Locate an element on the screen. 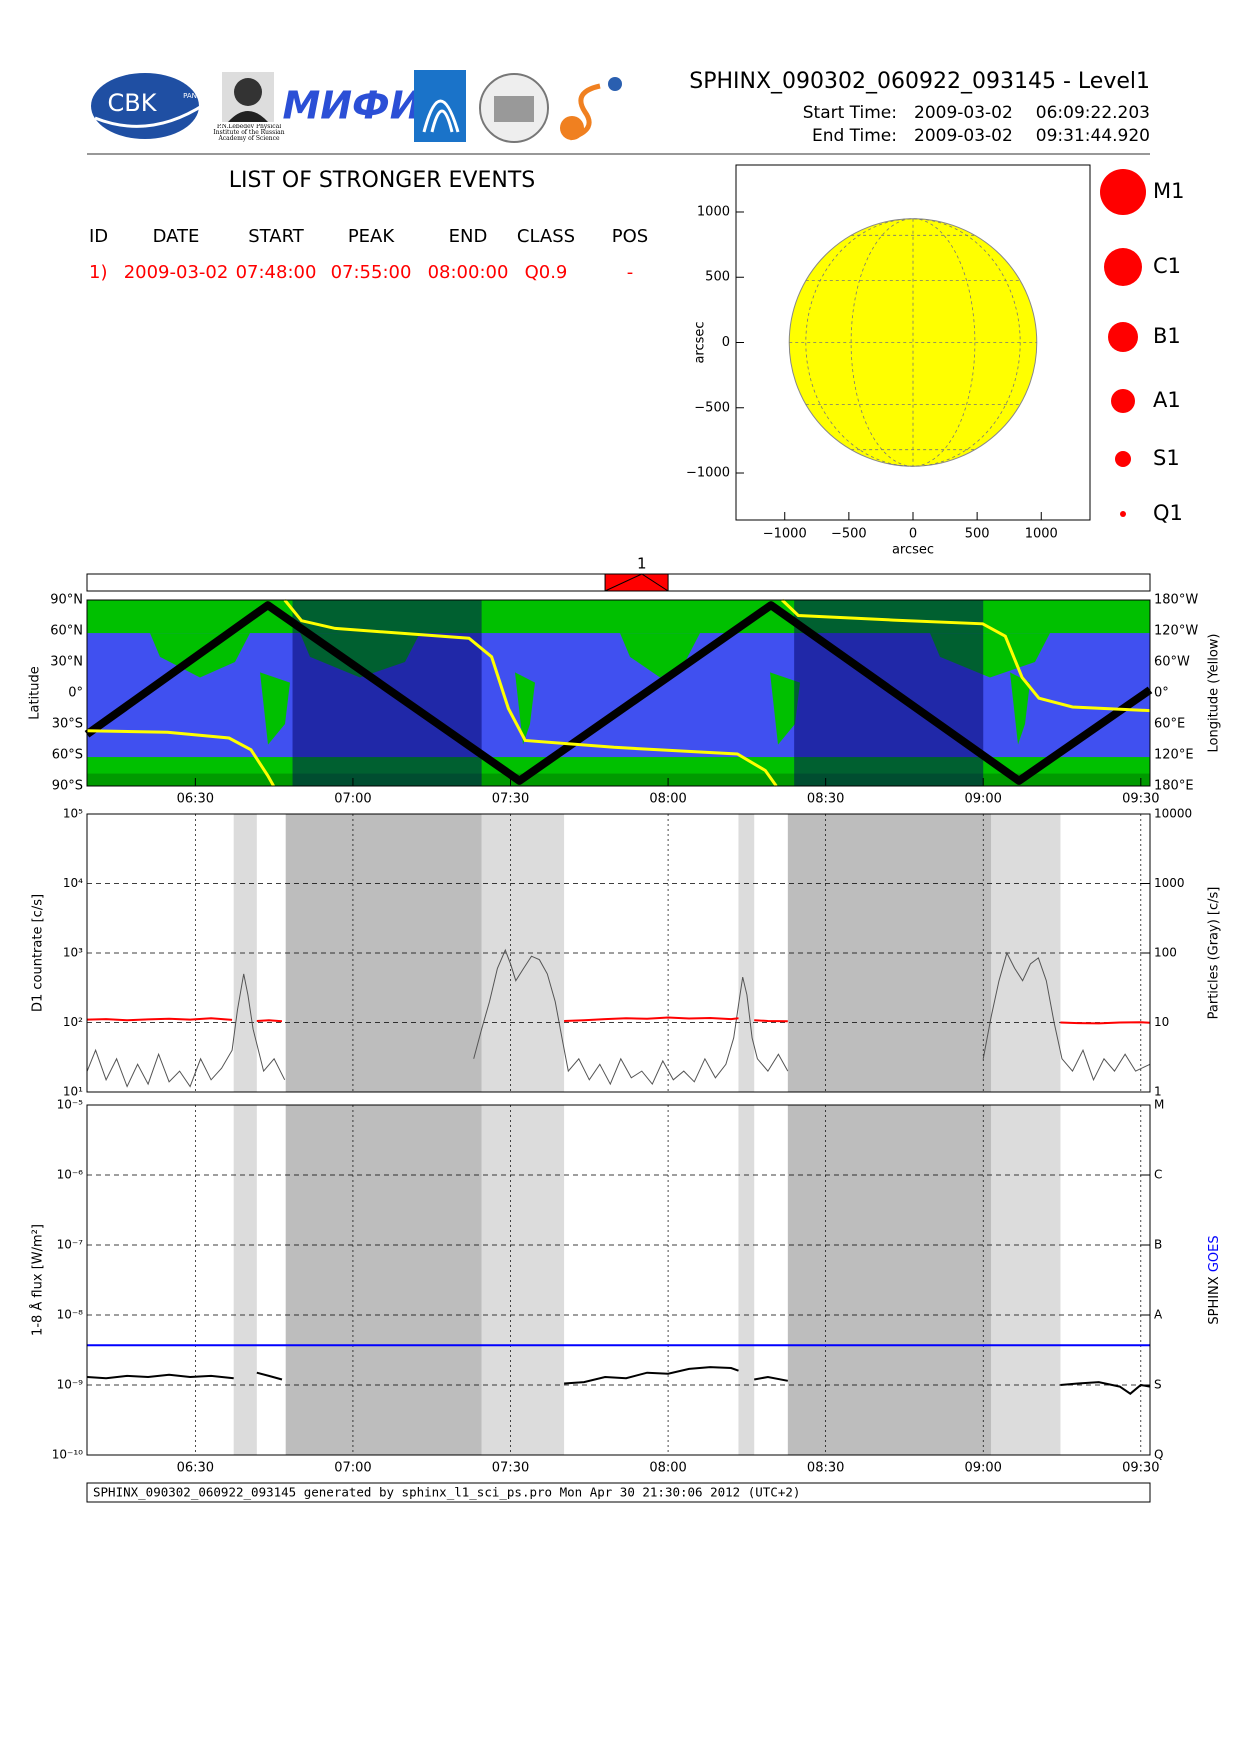 The image size is (1240, 1754). y2-tick-label: 120°E is located at coordinates (1174, 755).